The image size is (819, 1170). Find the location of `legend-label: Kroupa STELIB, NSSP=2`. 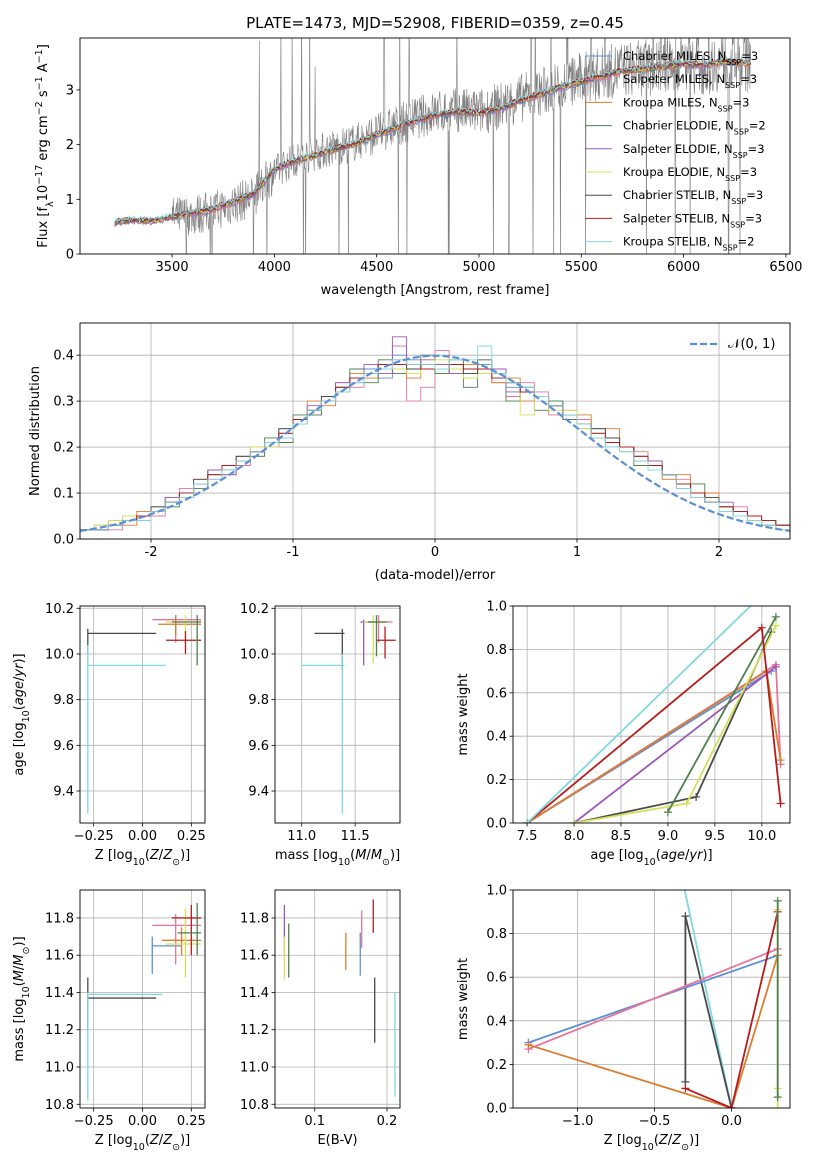

legend-label: Kroupa STELIB, NSSP=2 is located at coordinates (688, 244).